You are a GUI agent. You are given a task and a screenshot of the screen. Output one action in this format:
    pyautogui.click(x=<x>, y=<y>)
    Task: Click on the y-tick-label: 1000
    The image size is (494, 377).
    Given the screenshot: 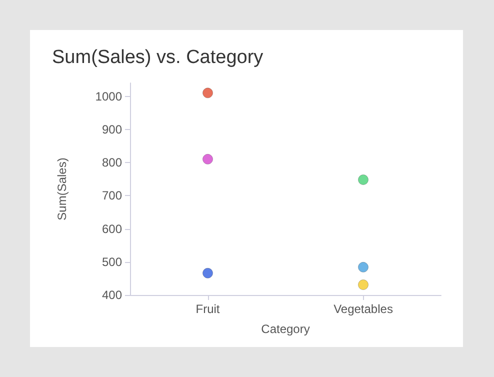 What is the action you would take?
    pyautogui.click(x=108, y=96)
    